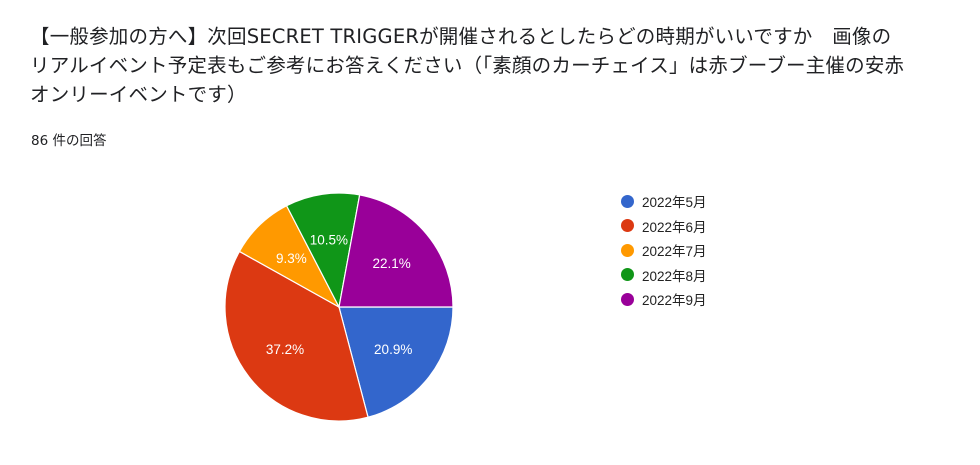 The image size is (980, 465). I want to click on legend-label-3: 2022年7月, so click(674, 252).